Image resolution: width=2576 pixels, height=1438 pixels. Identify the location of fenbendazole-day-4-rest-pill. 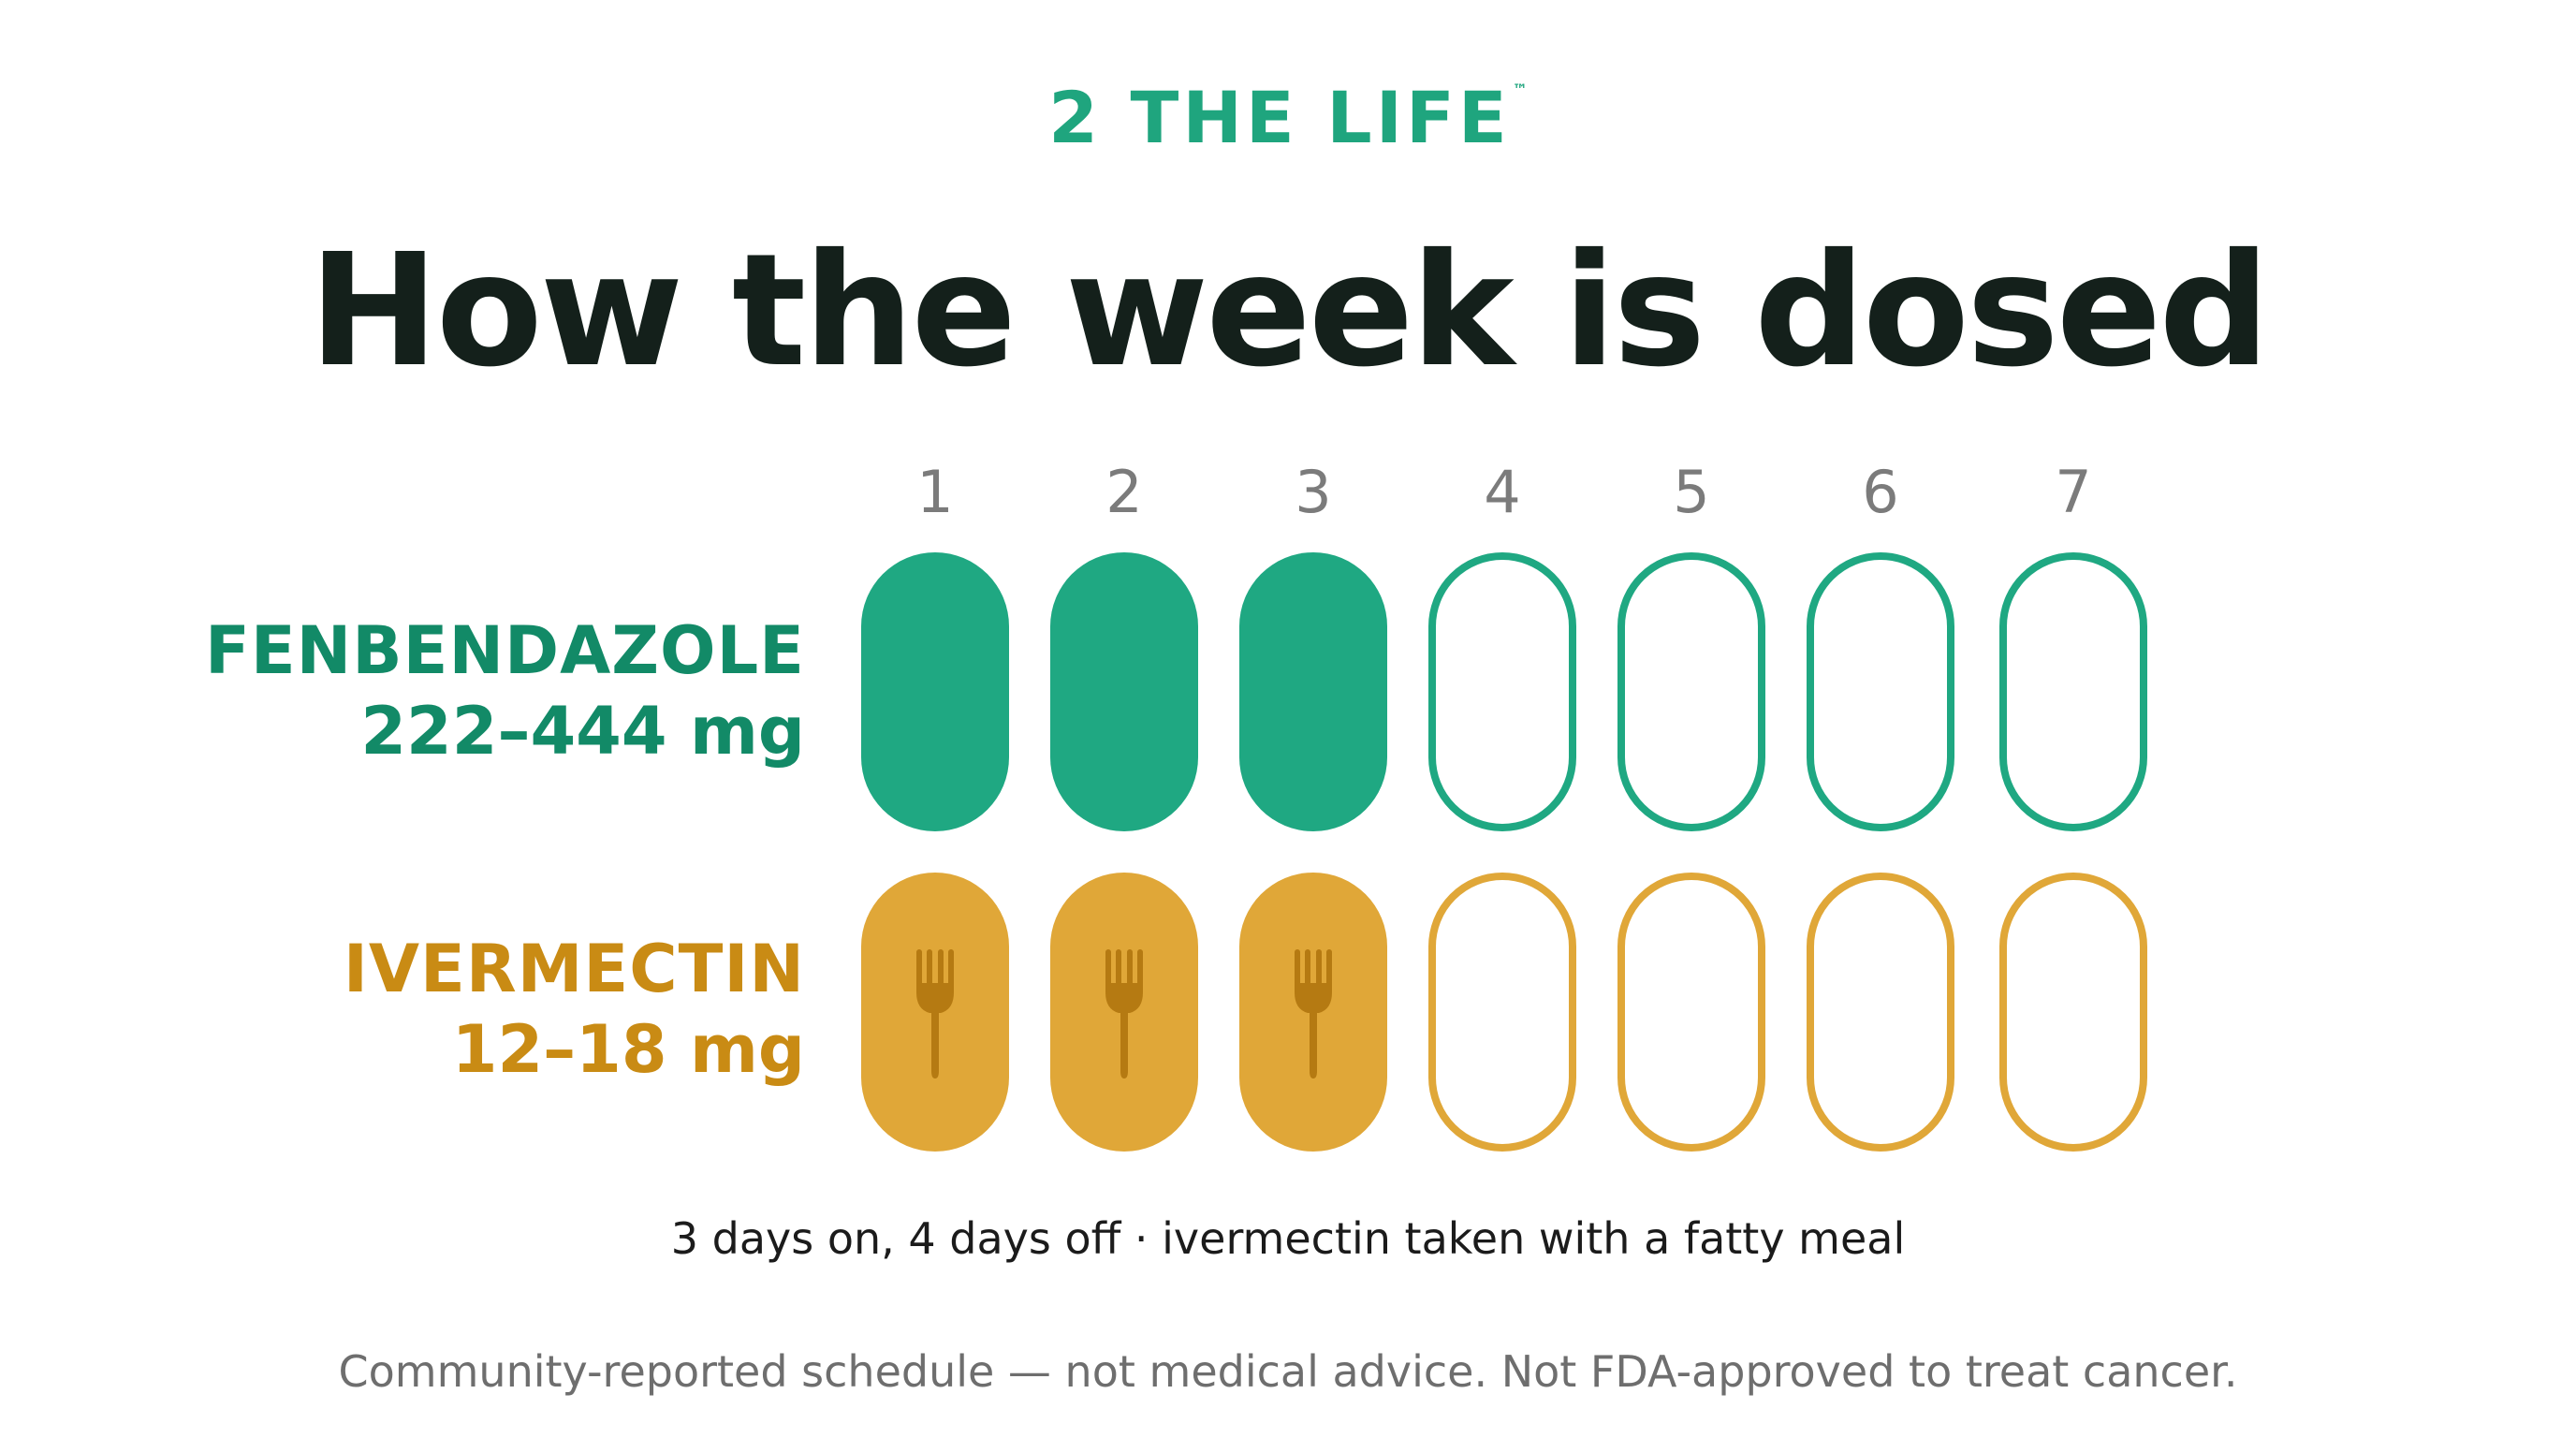
(1502, 691).